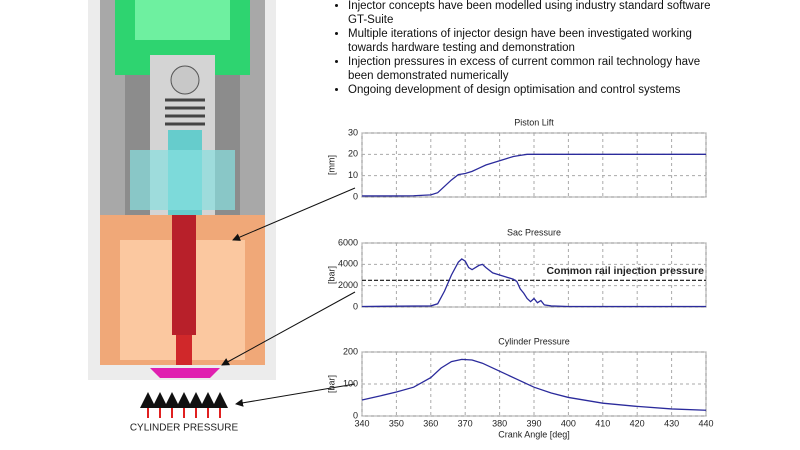  What do you see at coordinates (625, 271) in the screenshot?
I see `annotation: Common rail injection pressure` at bounding box center [625, 271].